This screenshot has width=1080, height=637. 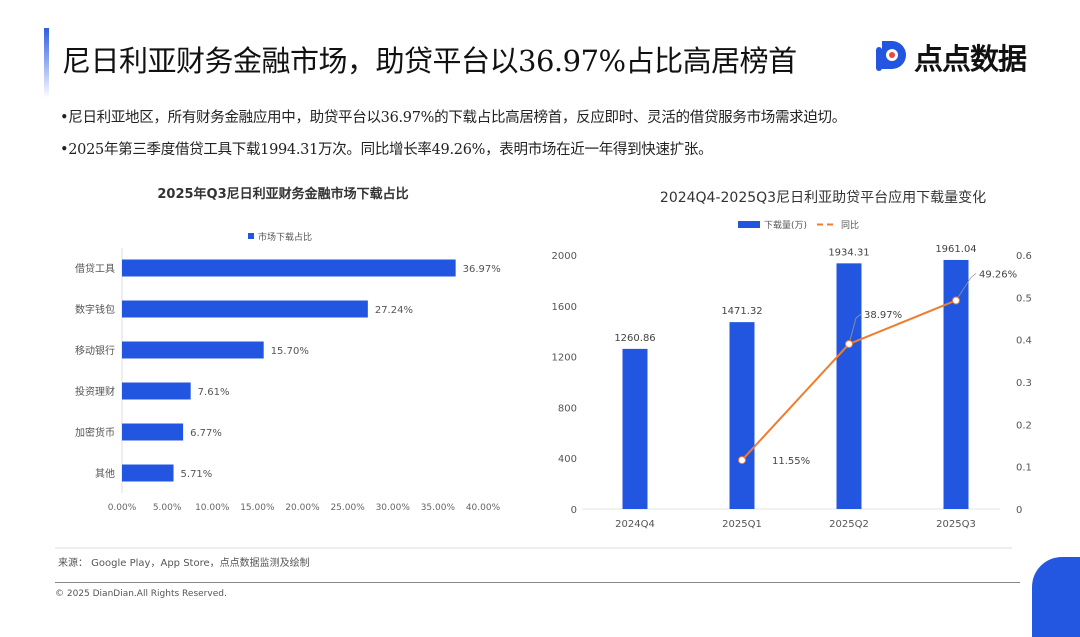 What do you see at coordinates (848, 252) in the screenshot?
I see `data-label: 1934.31` at bounding box center [848, 252].